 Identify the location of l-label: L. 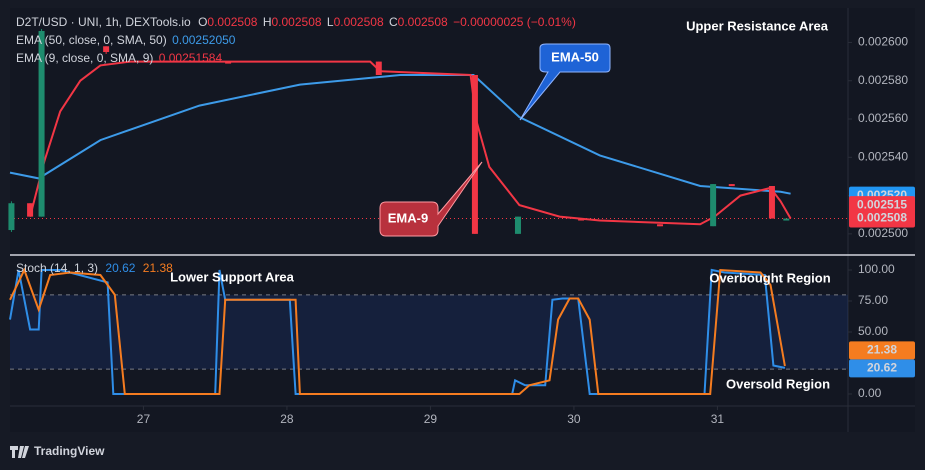
(330, 22).